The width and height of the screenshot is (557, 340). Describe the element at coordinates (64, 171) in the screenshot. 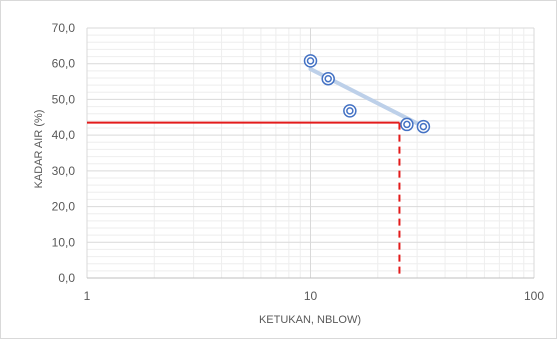

I see `y-tick-label: 30,0` at that location.